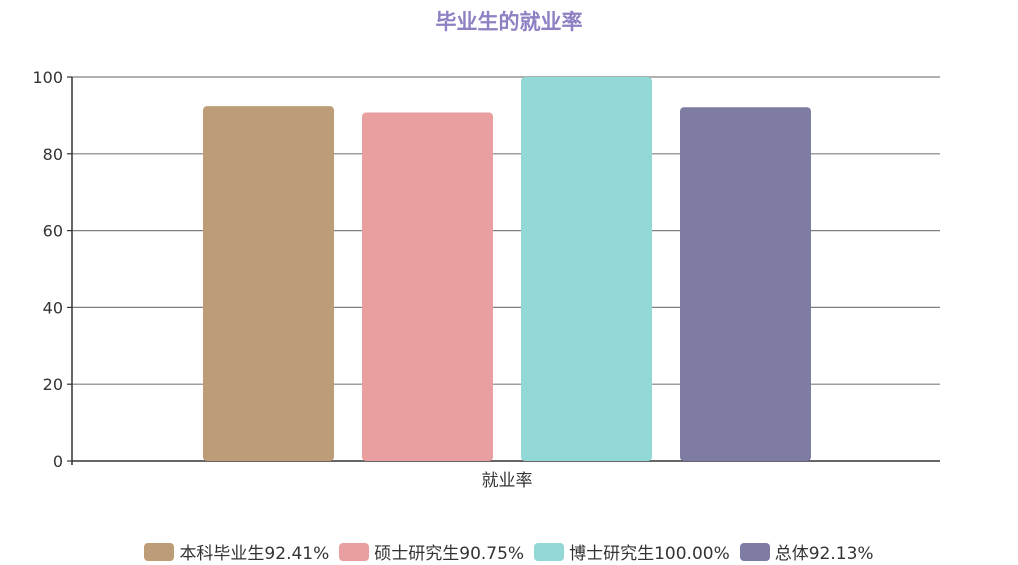 This screenshot has width=1018, height=565. What do you see at coordinates (58, 461) in the screenshot?
I see `y-tick-label-0: 0` at bounding box center [58, 461].